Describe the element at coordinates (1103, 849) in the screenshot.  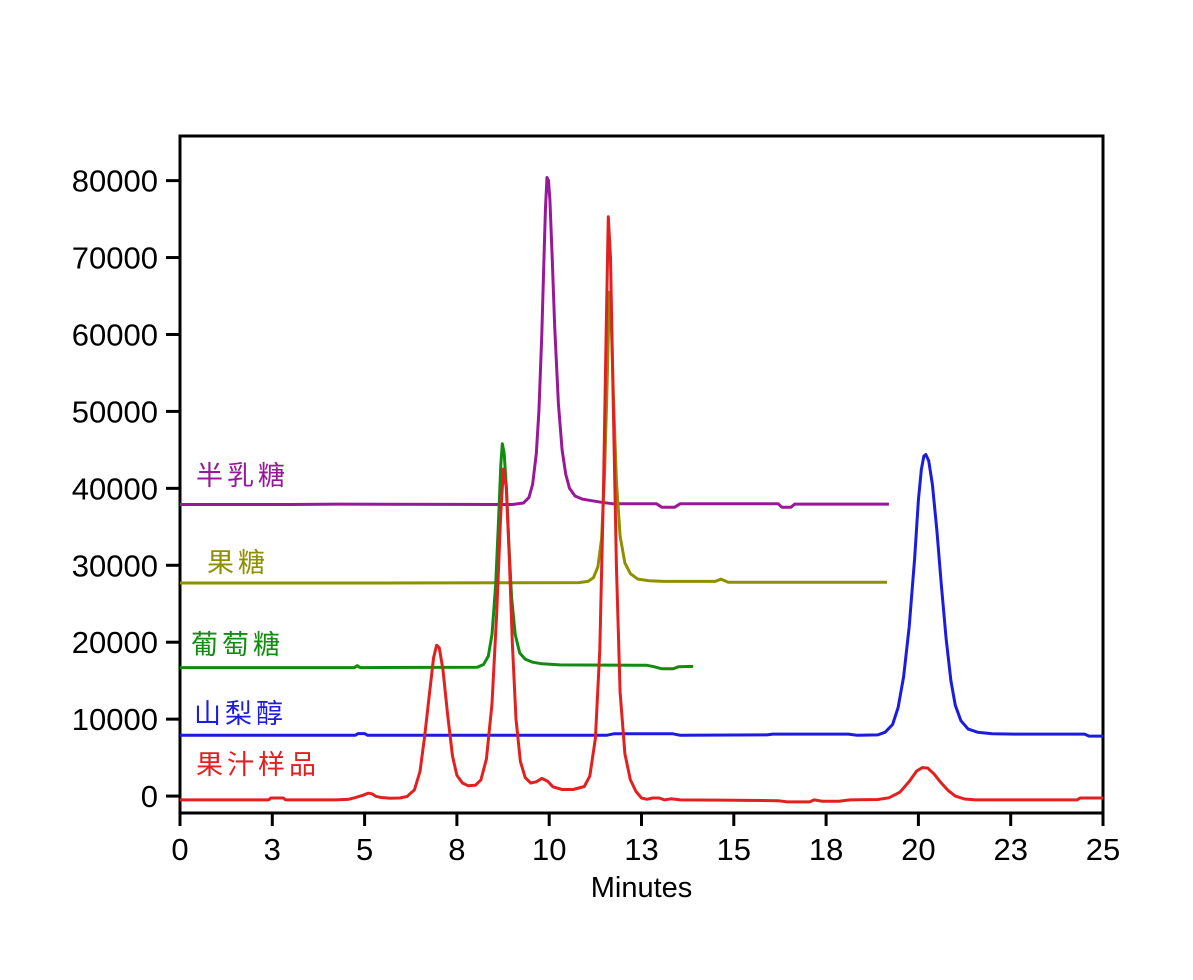
I see `x-tick-label: 25` at that location.